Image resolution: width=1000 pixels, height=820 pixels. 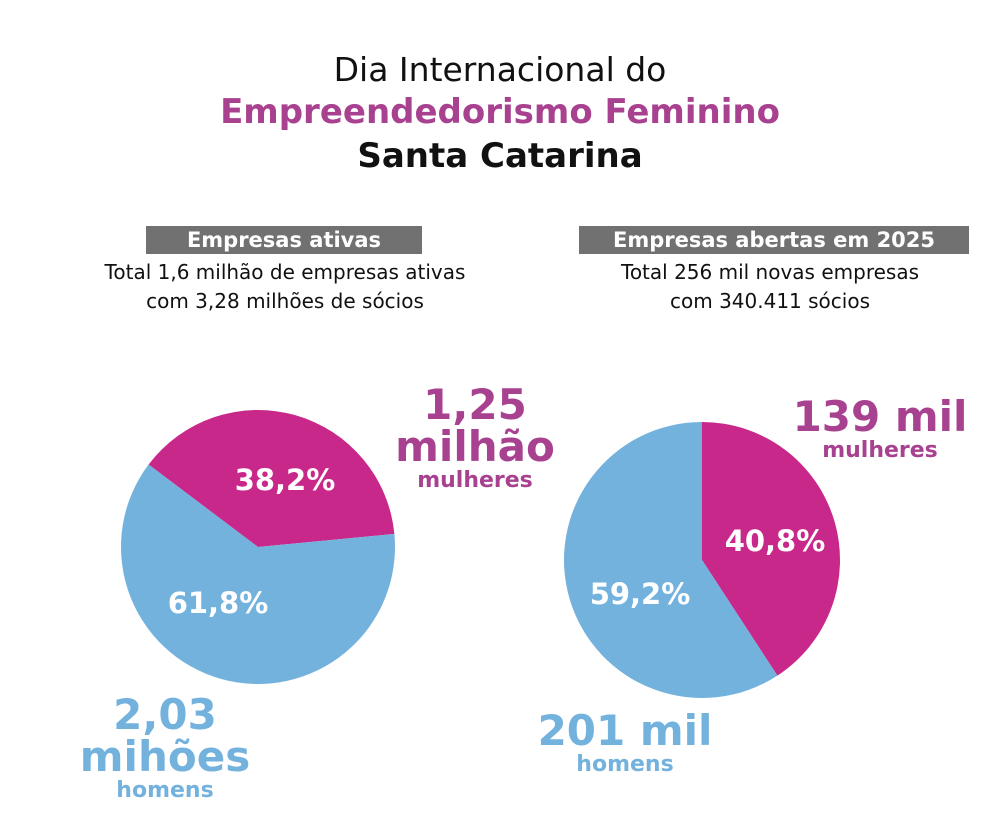 I want to click on chart-1-homens-count-1: 2,03, so click(x=165, y=714).